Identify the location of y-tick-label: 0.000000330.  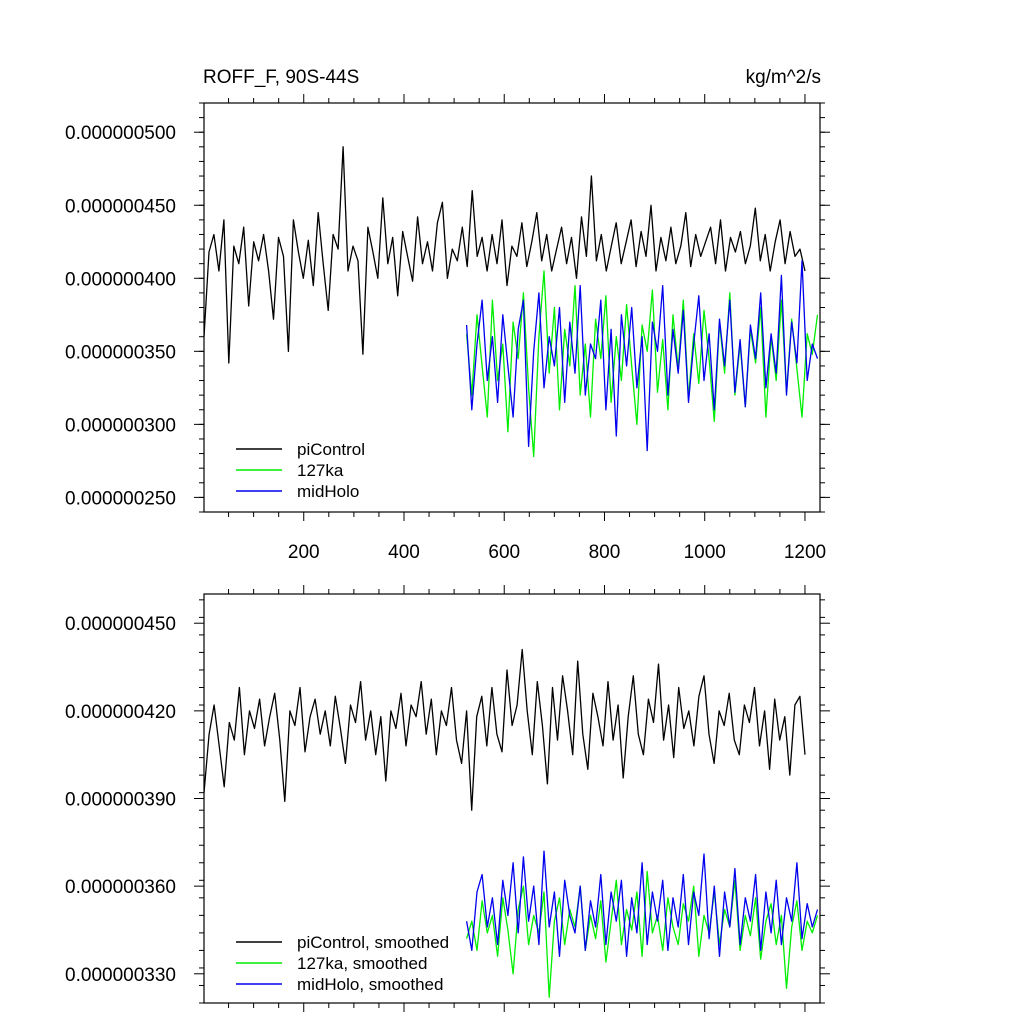
(120, 975).